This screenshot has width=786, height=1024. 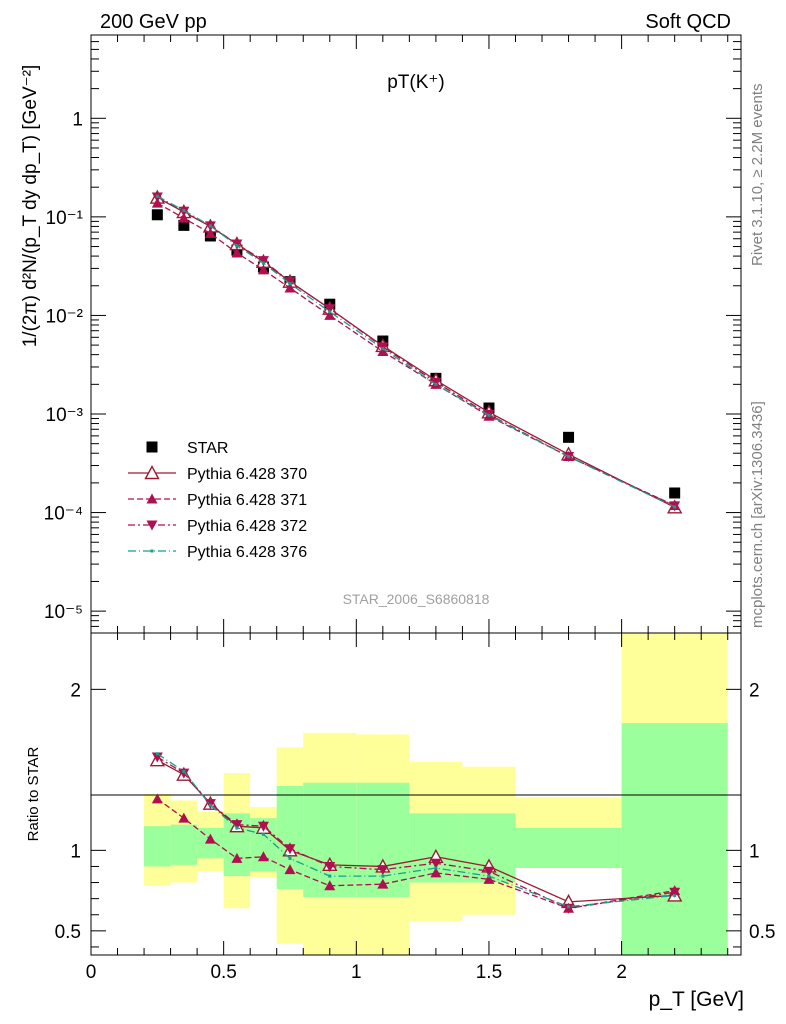 What do you see at coordinates (621, 972) in the screenshot?
I see `x-tick-label: 2` at bounding box center [621, 972].